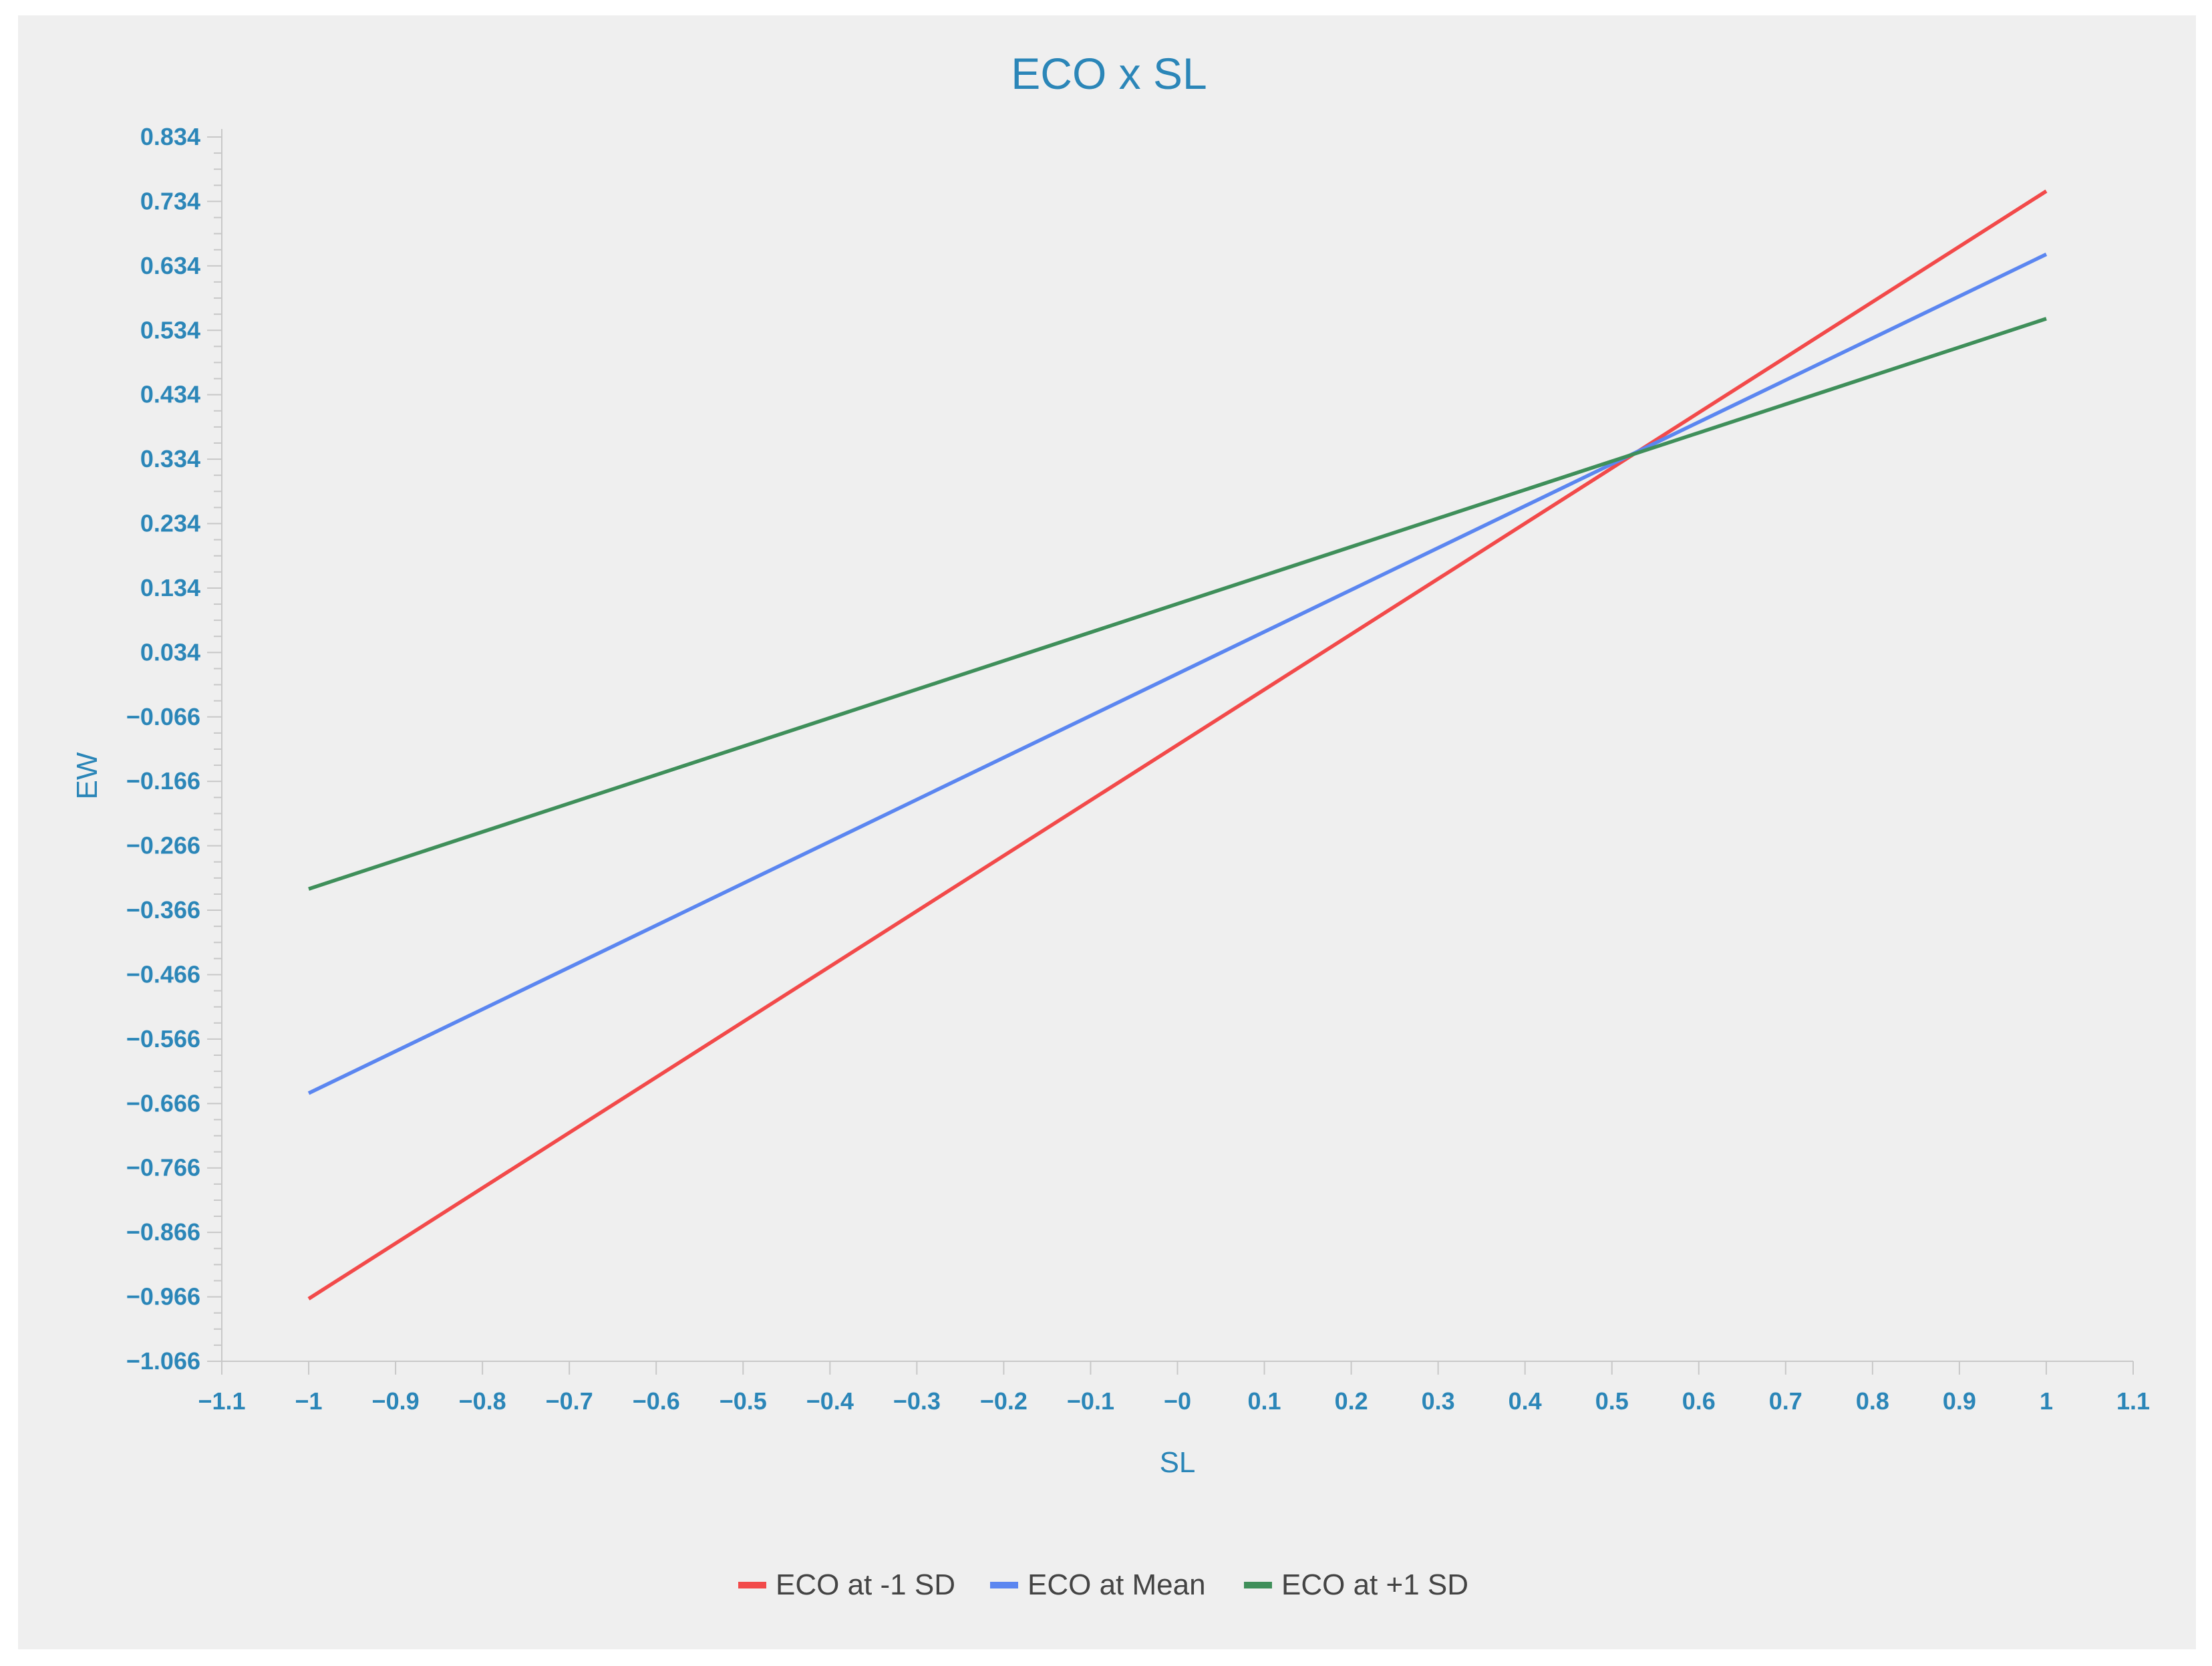 This screenshot has height=1666, width=2212. Describe the element at coordinates (163, 1103) in the screenshot. I see `y-tick-label: −0.666` at that location.